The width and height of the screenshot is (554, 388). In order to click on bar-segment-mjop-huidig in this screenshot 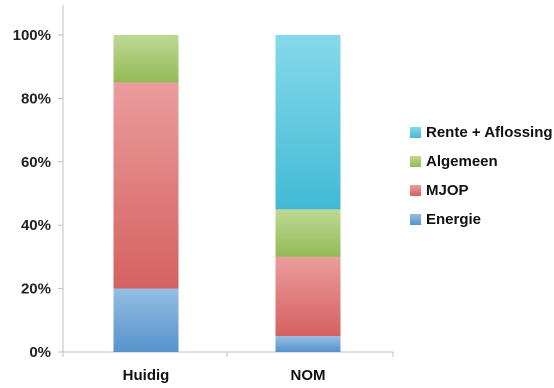, I will do `click(146, 185)`.